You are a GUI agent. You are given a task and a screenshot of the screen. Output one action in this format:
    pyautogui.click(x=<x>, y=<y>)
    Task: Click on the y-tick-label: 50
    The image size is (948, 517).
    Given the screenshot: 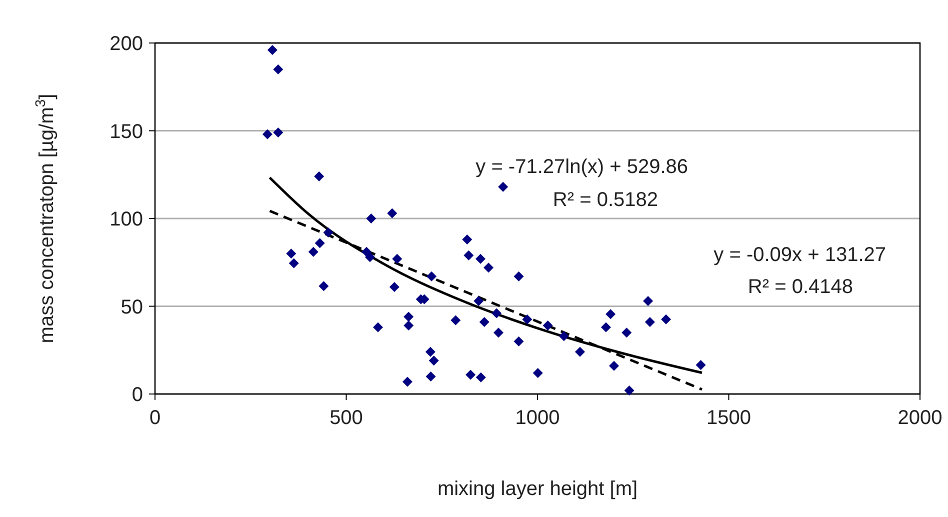 What is the action you would take?
    pyautogui.click(x=131, y=307)
    